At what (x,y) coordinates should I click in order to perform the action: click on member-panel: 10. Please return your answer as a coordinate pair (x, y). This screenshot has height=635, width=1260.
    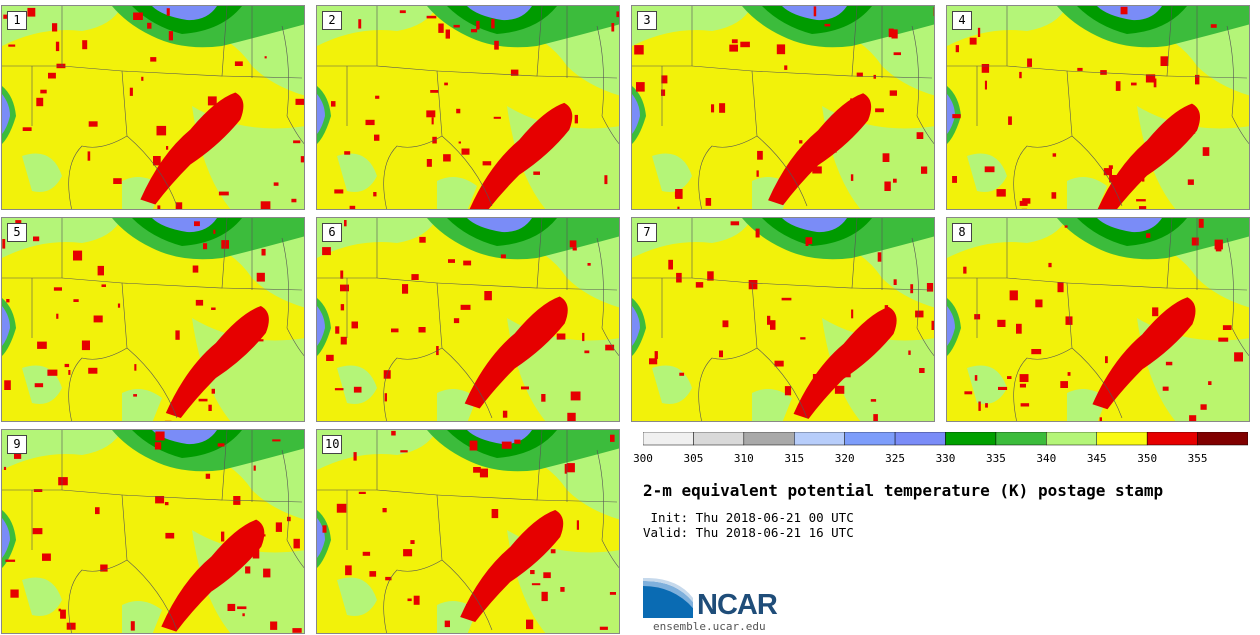
    Looking at the image, I should click on (468, 531).